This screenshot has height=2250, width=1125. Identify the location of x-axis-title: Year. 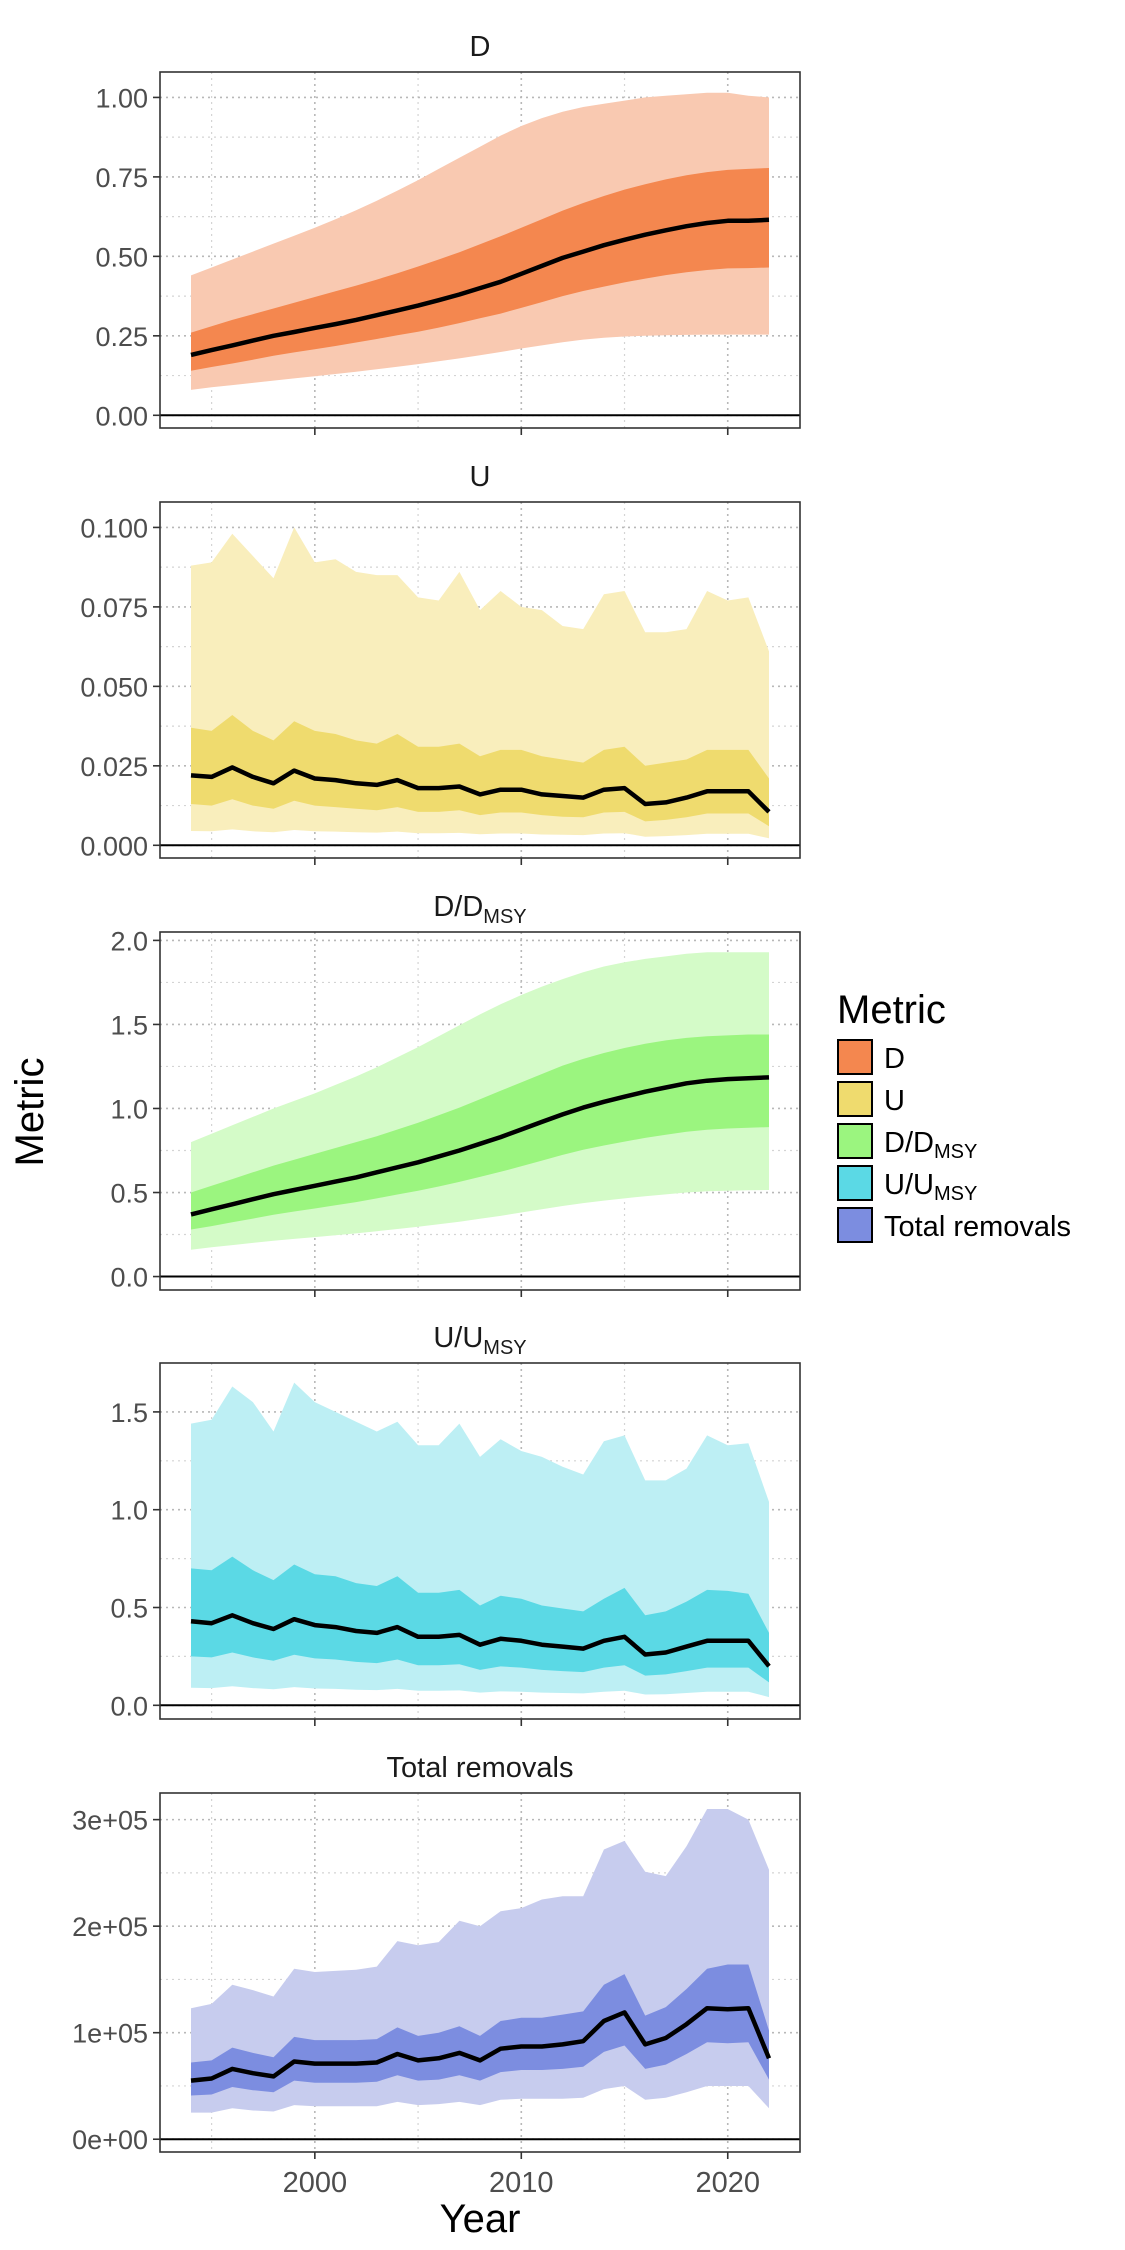
(480, 2219).